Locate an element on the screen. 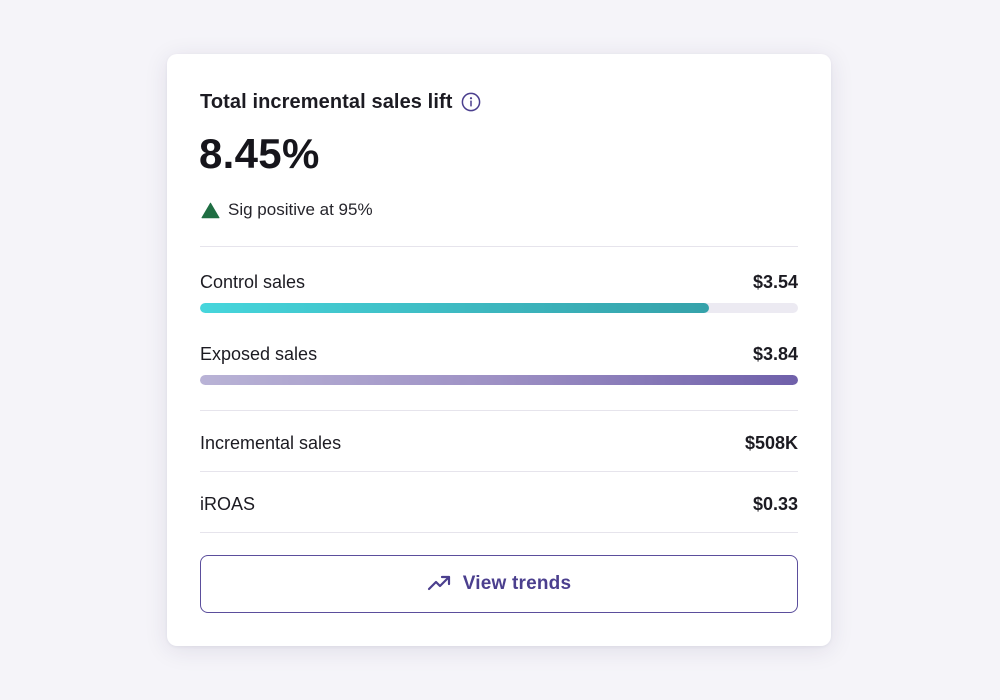 The height and width of the screenshot is (700, 1000). control-sales-bar-track is located at coordinates (499, 308).